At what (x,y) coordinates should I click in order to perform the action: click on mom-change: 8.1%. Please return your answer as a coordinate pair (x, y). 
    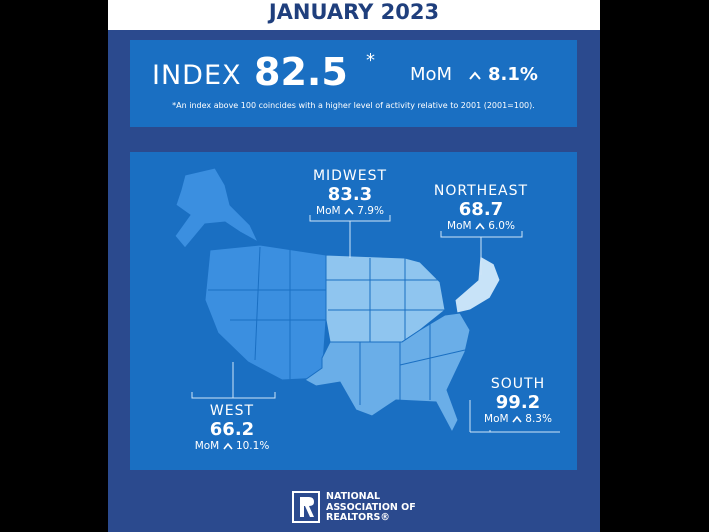
    Looking at the image, I should click on (513, 74).